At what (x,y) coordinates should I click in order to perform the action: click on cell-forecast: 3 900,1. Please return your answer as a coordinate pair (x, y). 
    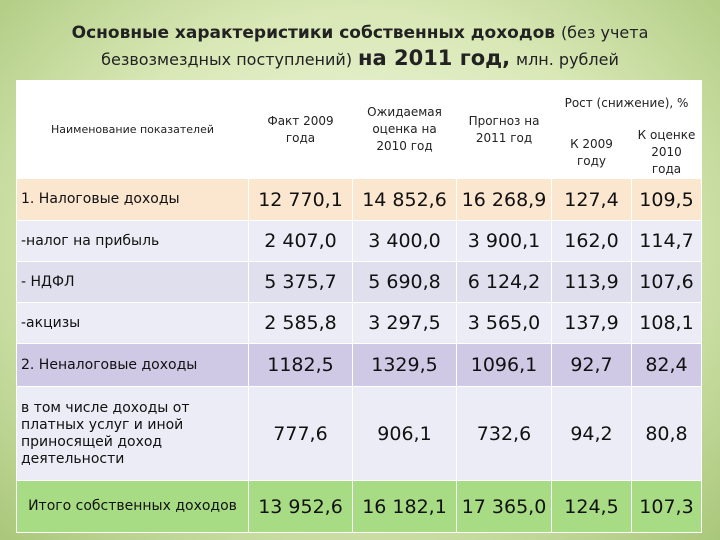
    Looking at the image, I should click on (504, 241).